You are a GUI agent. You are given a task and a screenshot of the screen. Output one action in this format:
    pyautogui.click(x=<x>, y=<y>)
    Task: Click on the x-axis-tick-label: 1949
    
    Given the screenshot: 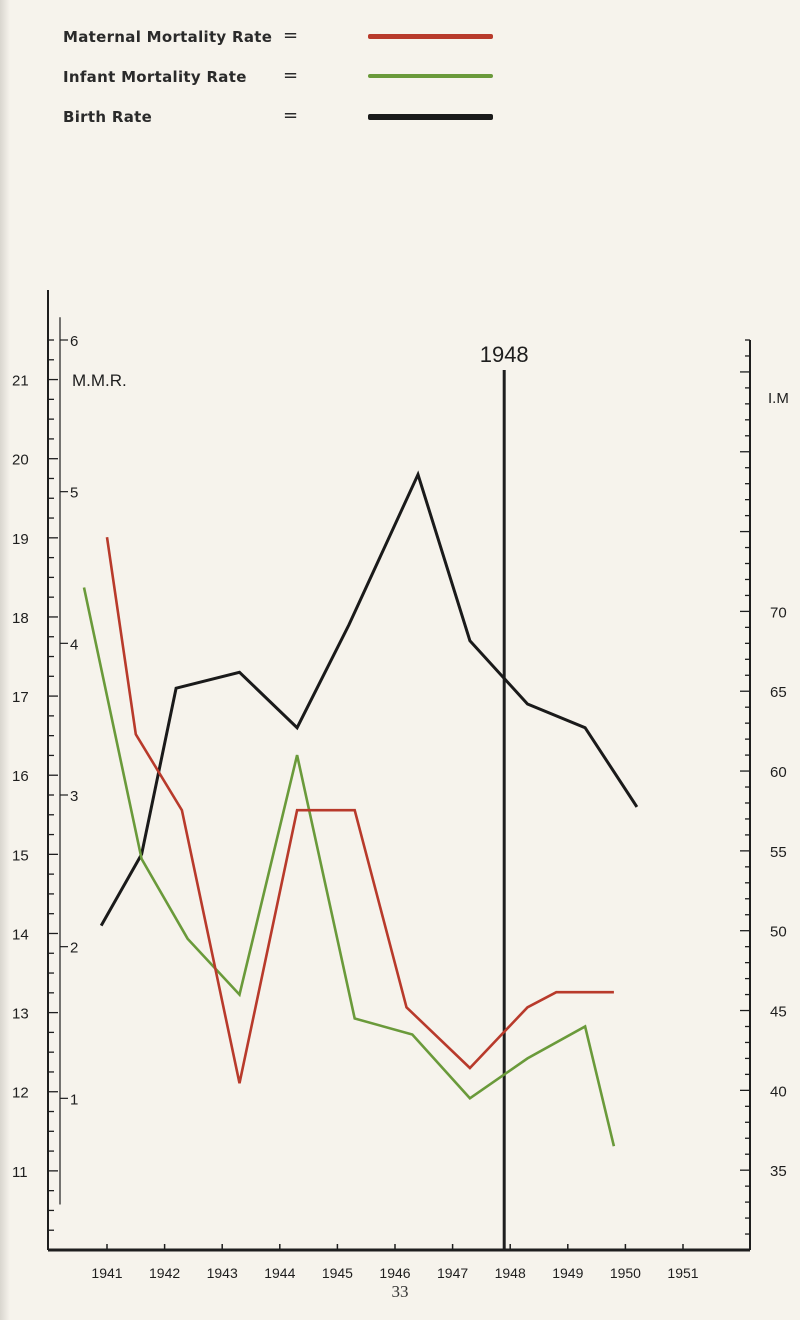 What is the action you would take?
    pyautogui.click(x=567, y=1273)
    